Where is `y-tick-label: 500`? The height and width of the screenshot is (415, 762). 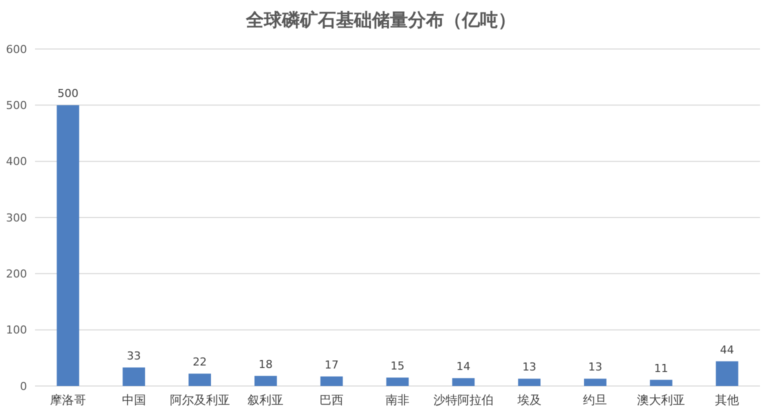
y-tick-label: 500 is located at coordinates (16, 105).